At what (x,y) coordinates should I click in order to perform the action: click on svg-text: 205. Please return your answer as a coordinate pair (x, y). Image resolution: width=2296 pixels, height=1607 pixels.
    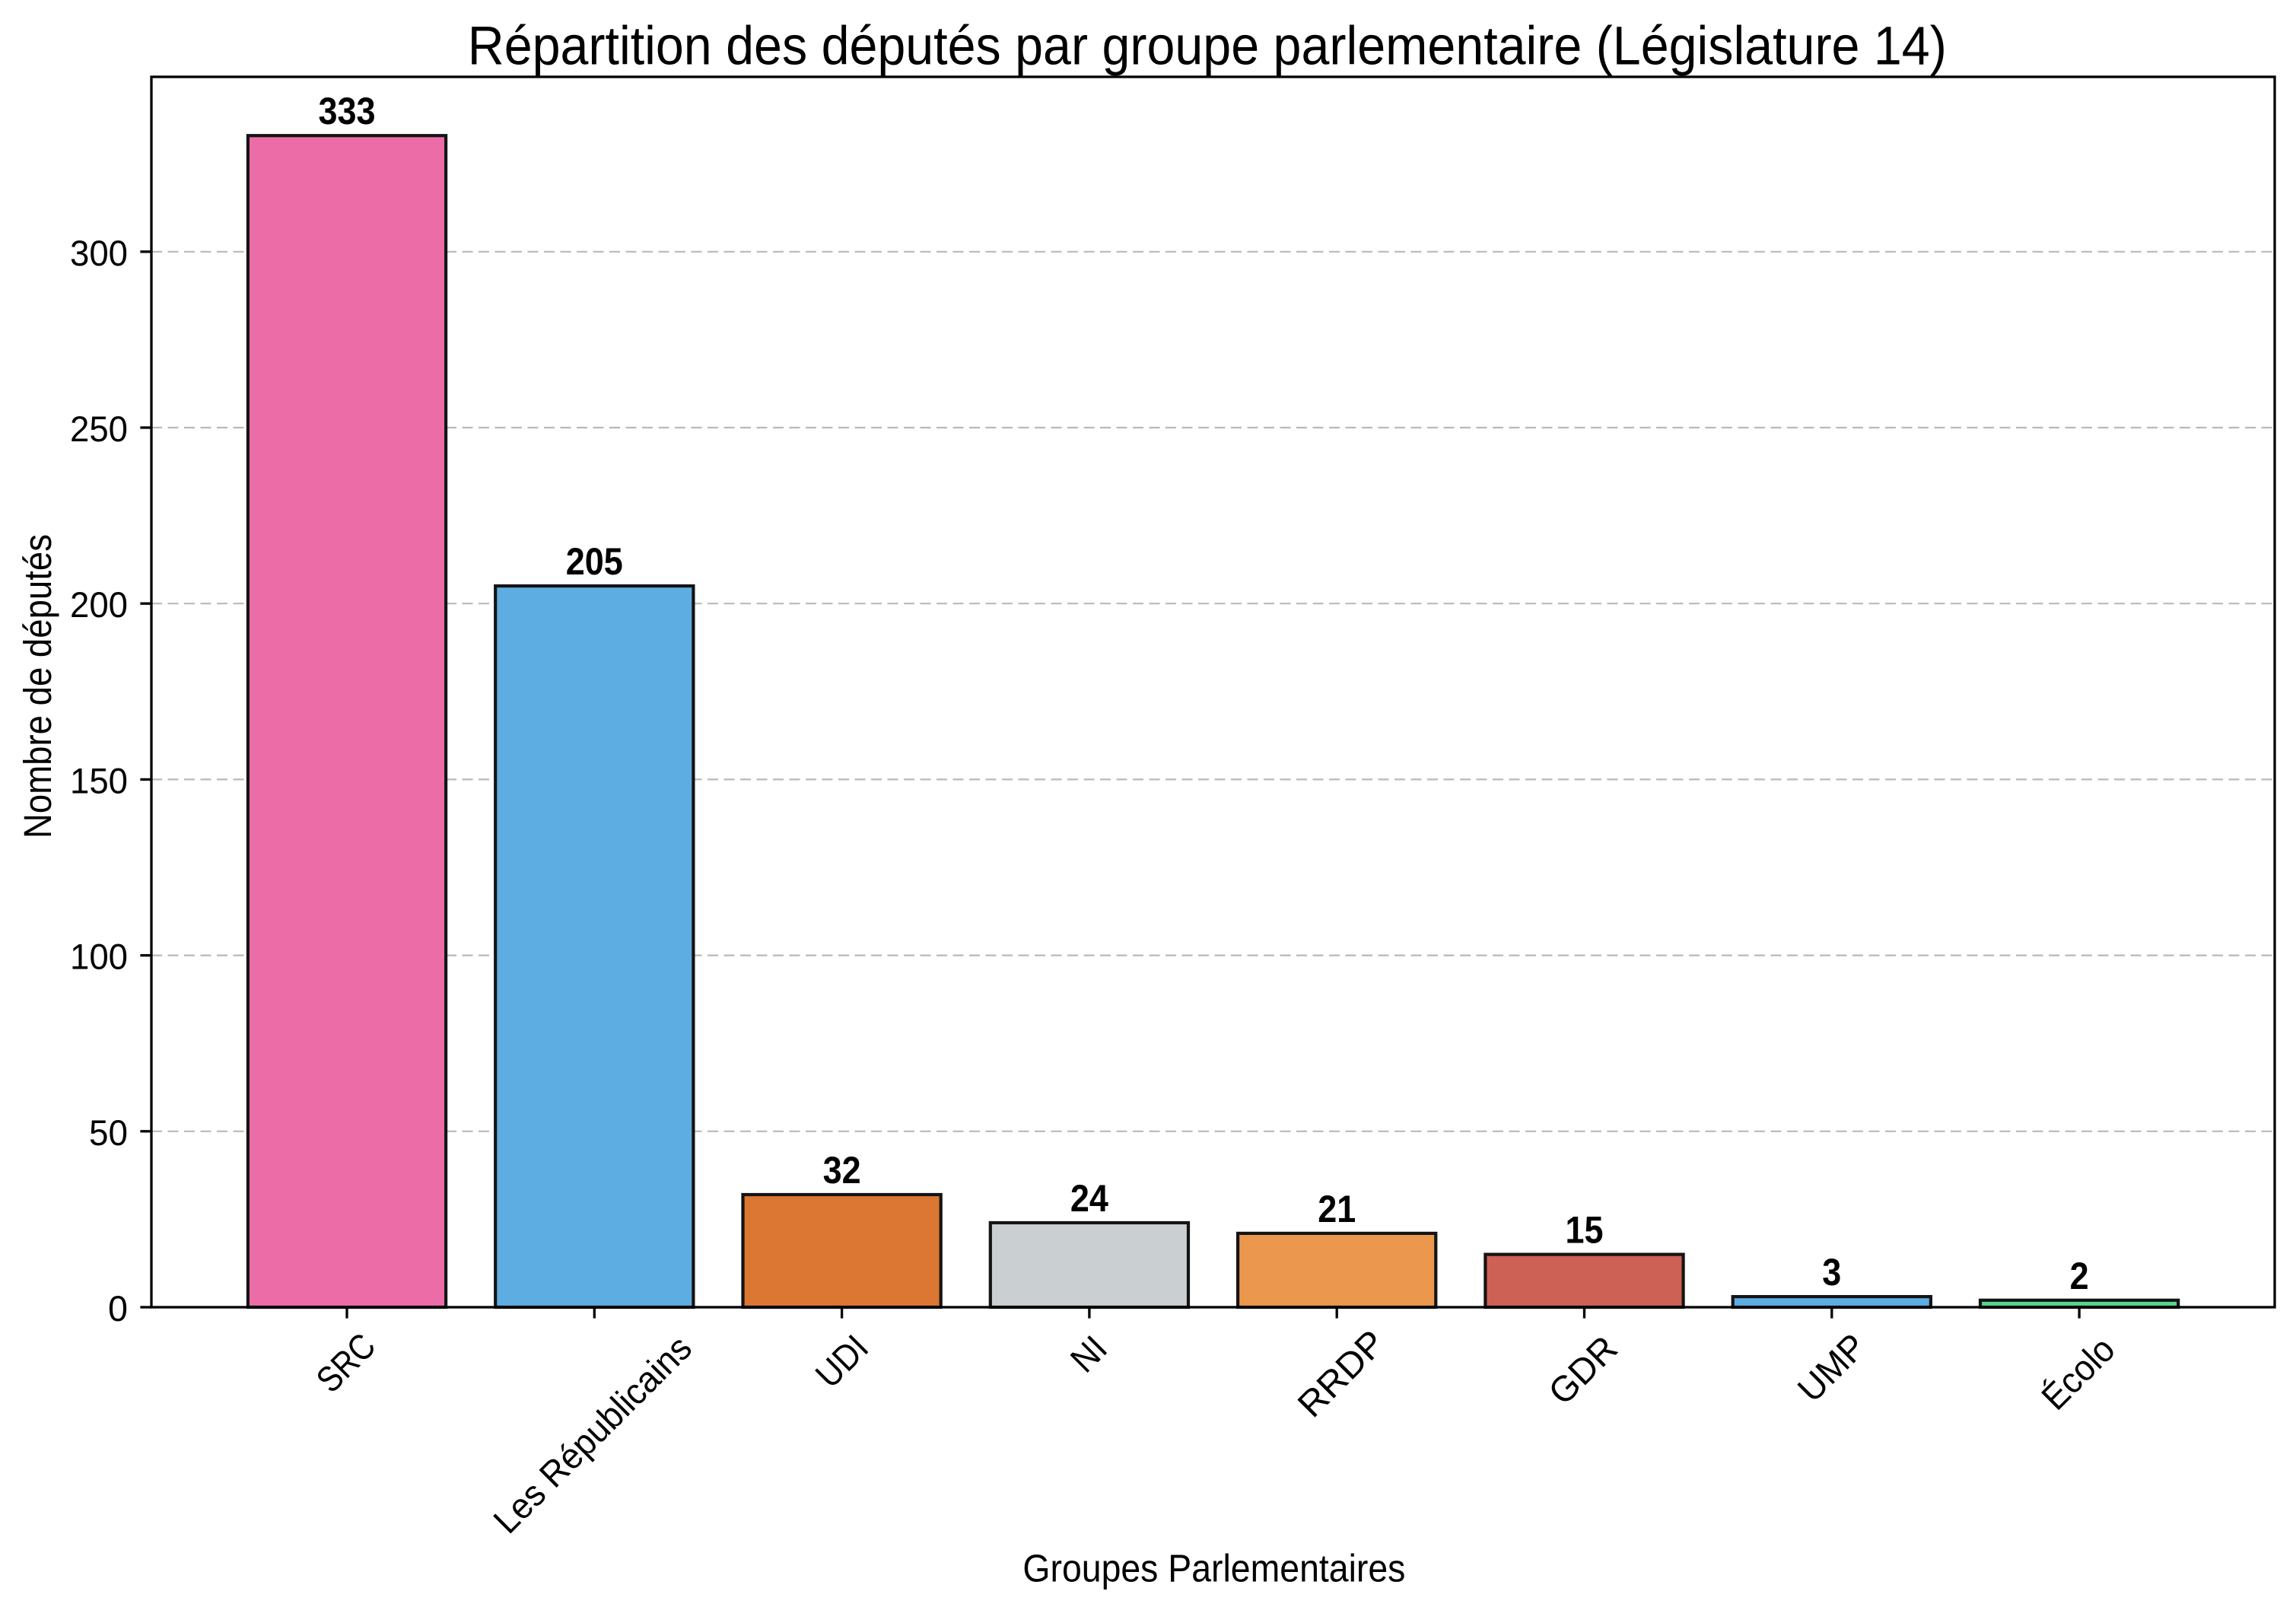
    Looking at the image, I should click on (594, 561).